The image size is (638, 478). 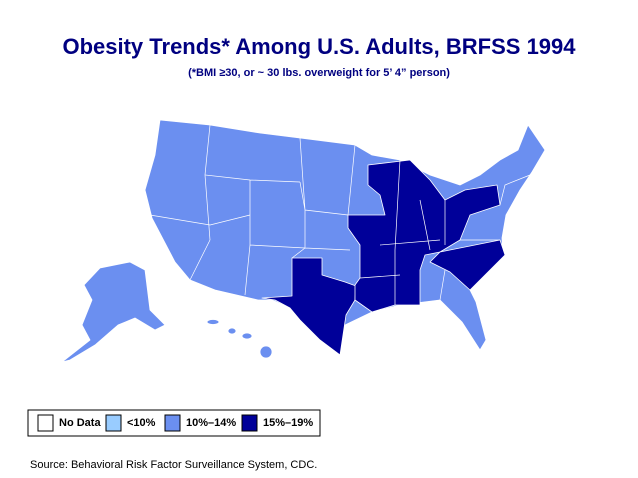 What do you see at coordinates (211, 423) in the screenshot?
I see `legend-label: 10%–14%` at bounding box center [211, 423].